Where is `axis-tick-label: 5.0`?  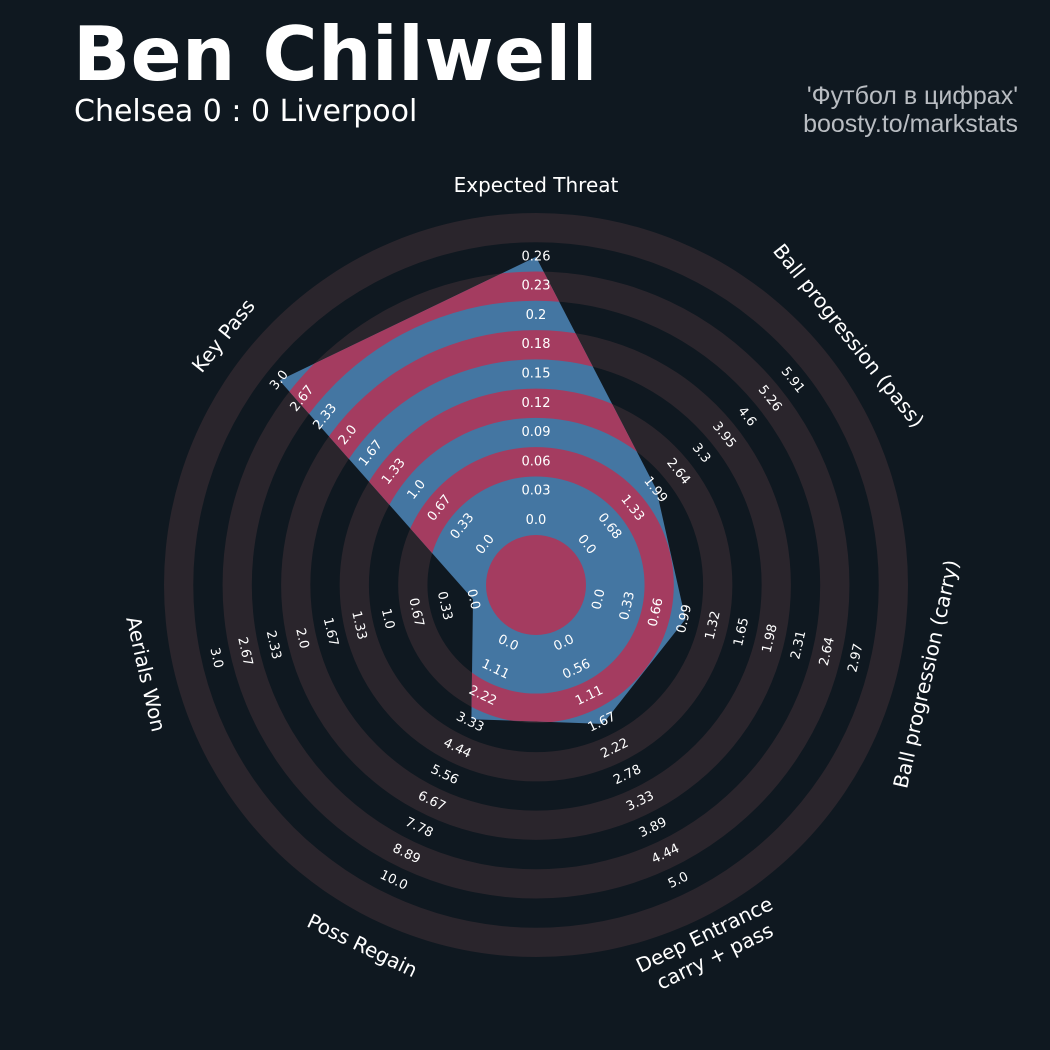
axis-tick-label: 5.0 is located at coordinates (678, 880).